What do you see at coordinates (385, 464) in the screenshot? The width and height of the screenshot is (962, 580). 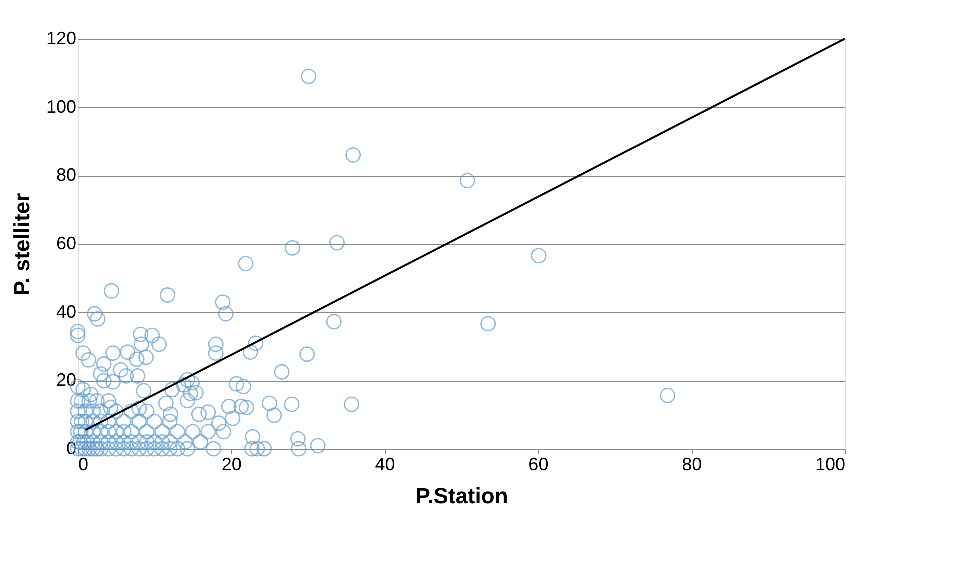 I see `x-tick-label: 40` at bounding box center [385, 464].